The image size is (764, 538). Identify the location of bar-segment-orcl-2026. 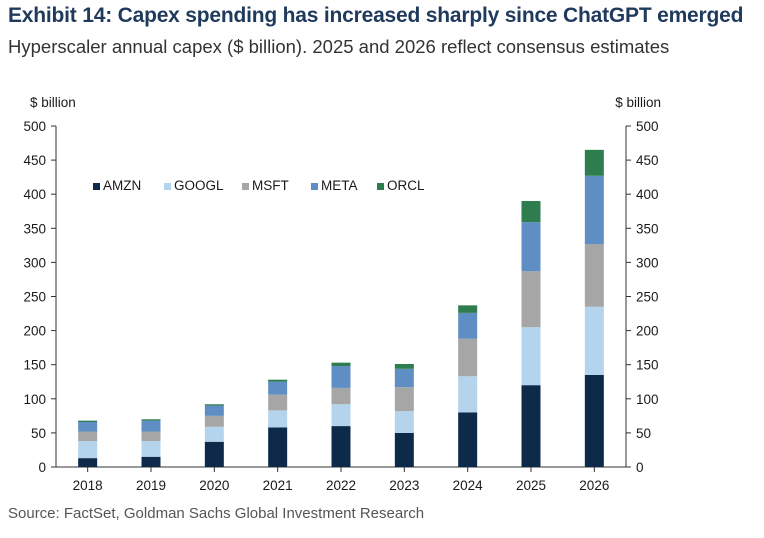
(594, 162).